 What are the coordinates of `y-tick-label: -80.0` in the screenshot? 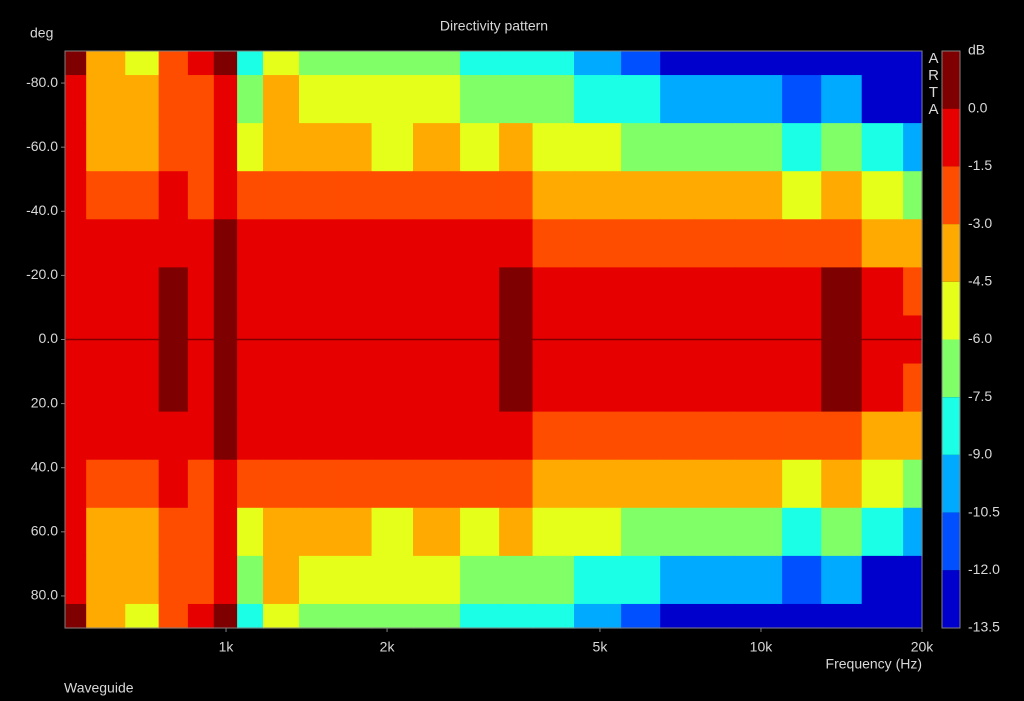 It's located at (42, 82).